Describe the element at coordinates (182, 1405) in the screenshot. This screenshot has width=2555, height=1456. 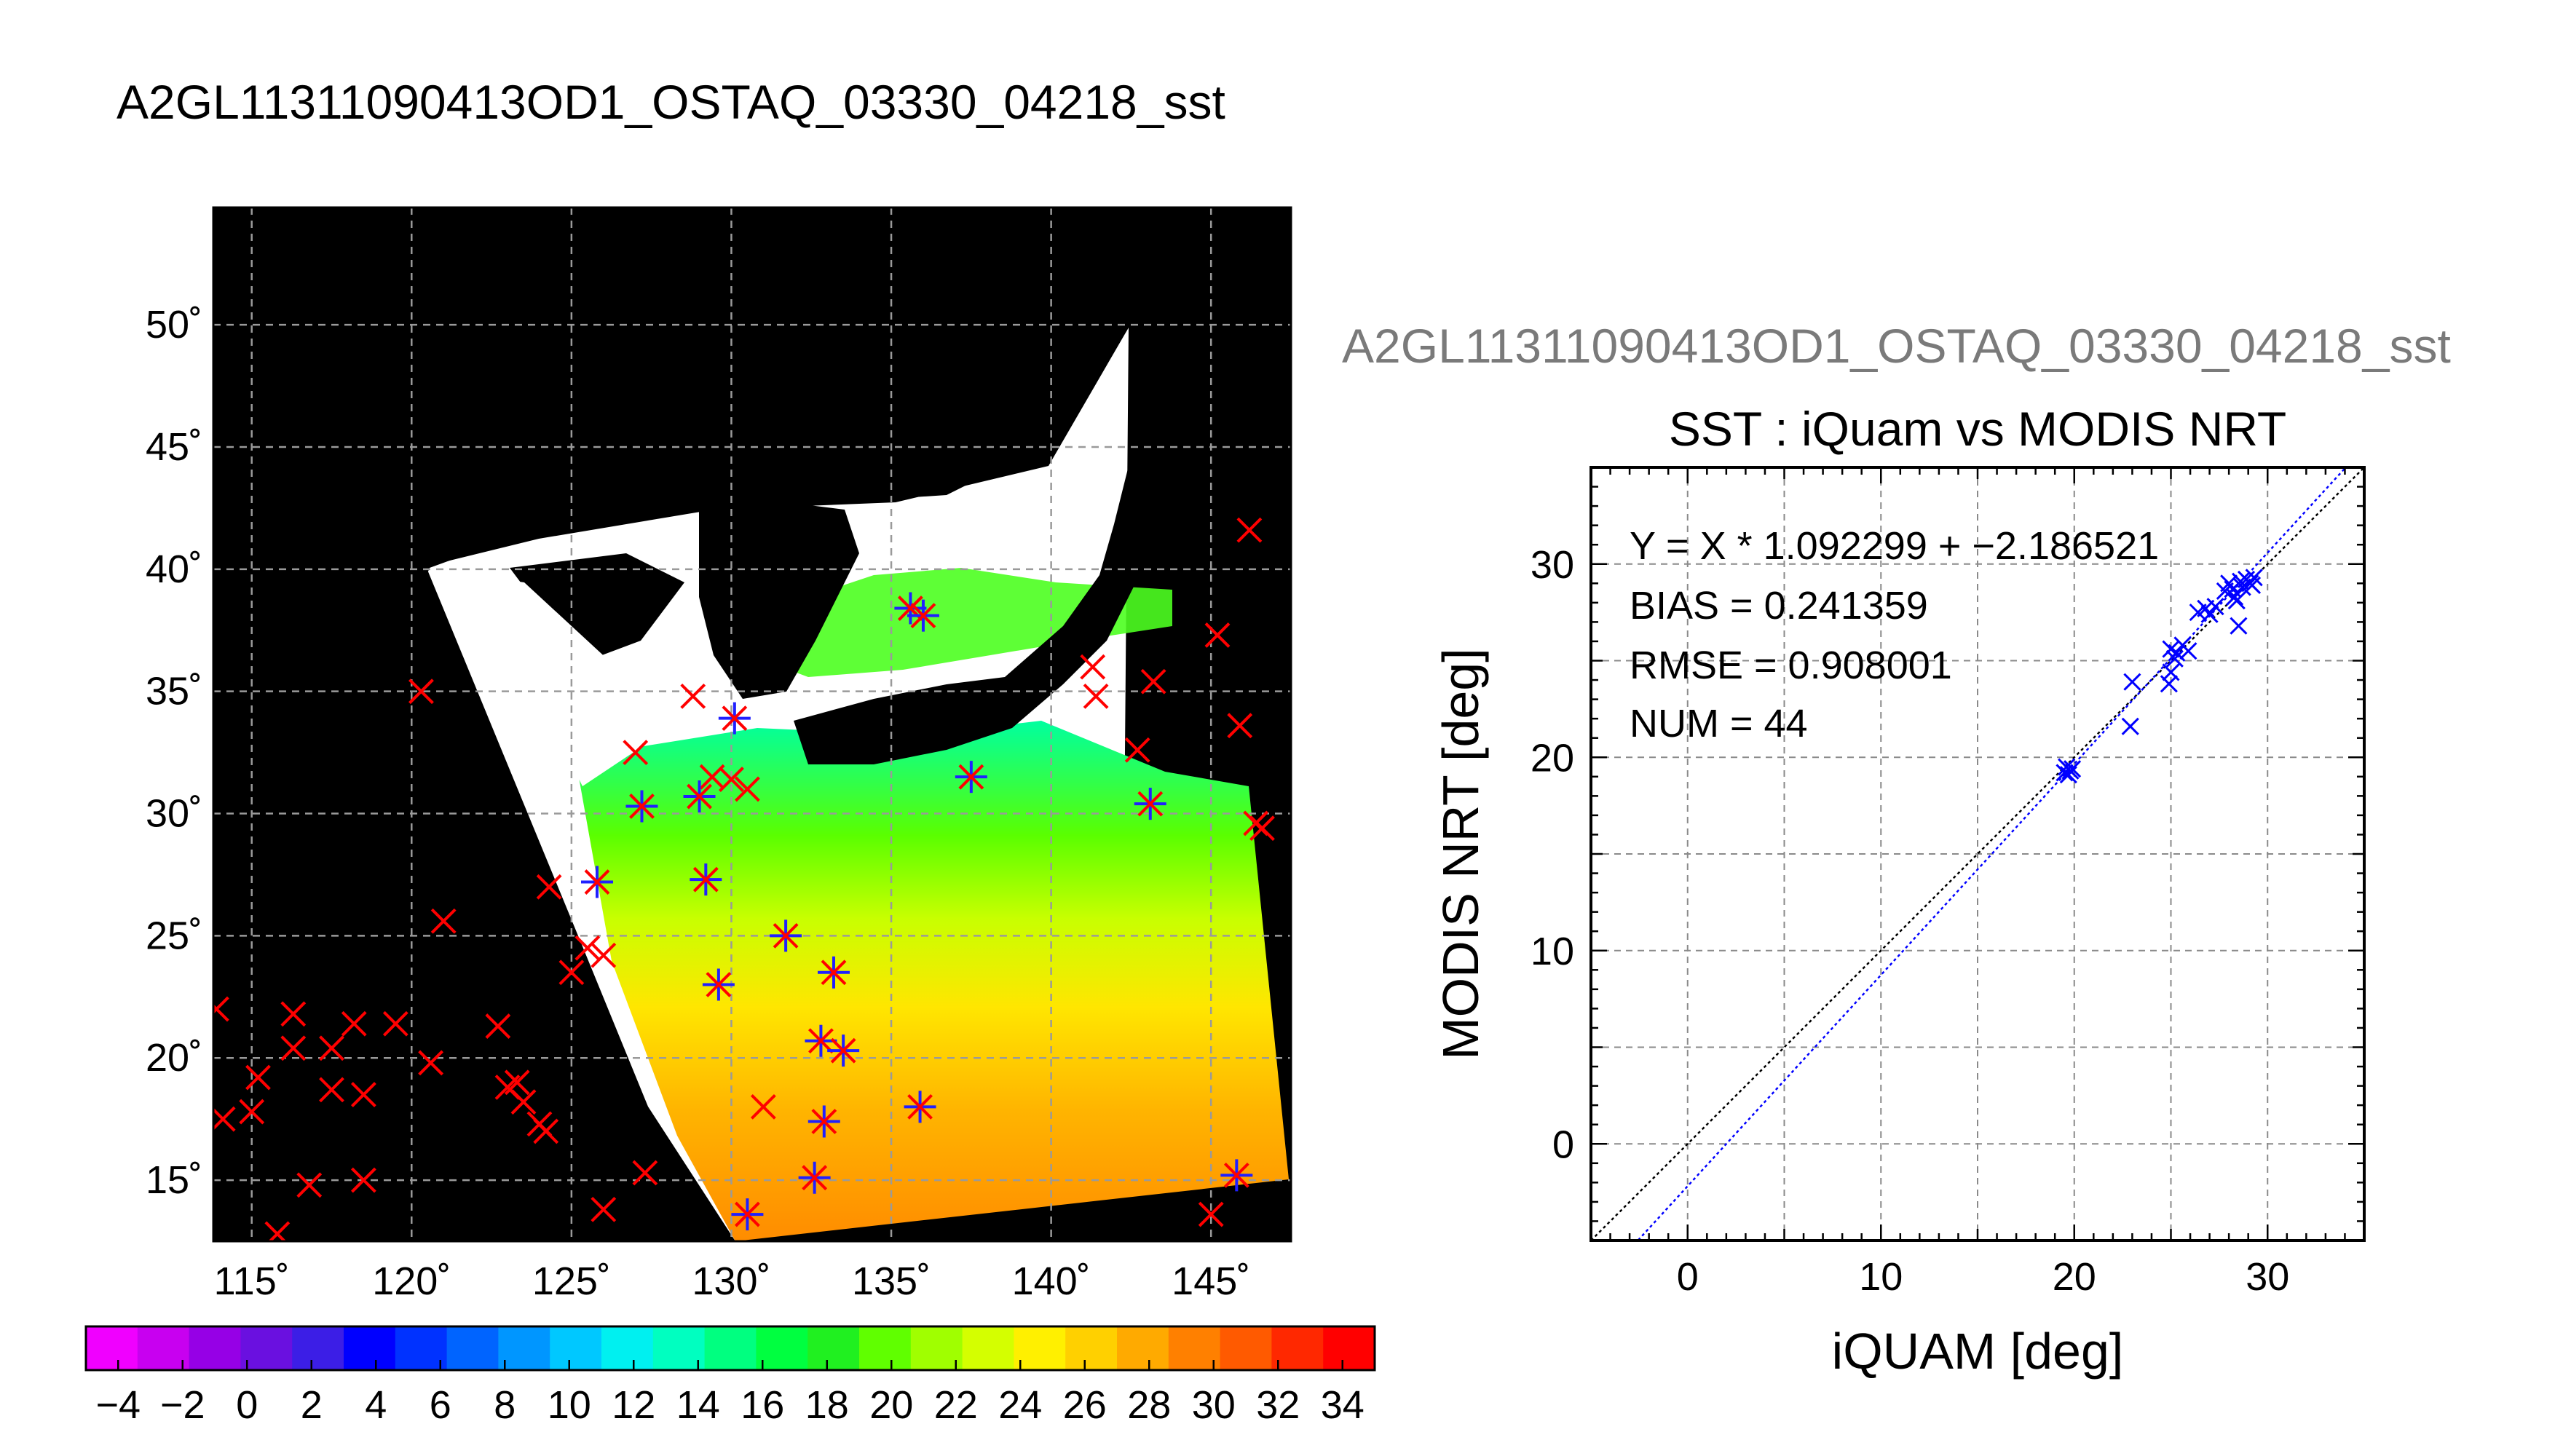
I see `colorbar-tick-label: −2` at that location.